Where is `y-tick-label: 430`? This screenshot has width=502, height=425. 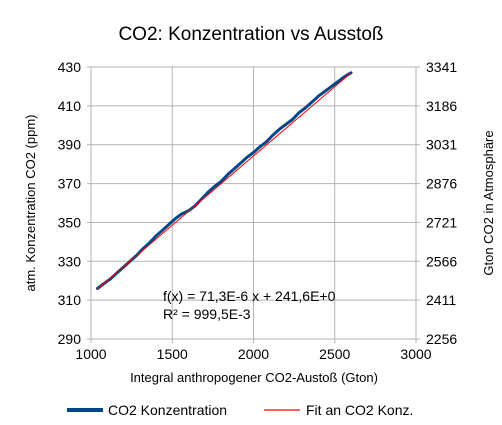
y-tick-label: 430 is located at coordinates (70, 67).